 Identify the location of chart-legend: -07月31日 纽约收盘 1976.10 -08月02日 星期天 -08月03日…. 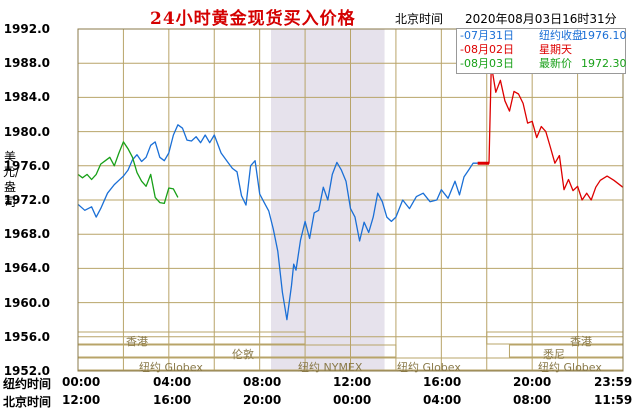
(541, 51).